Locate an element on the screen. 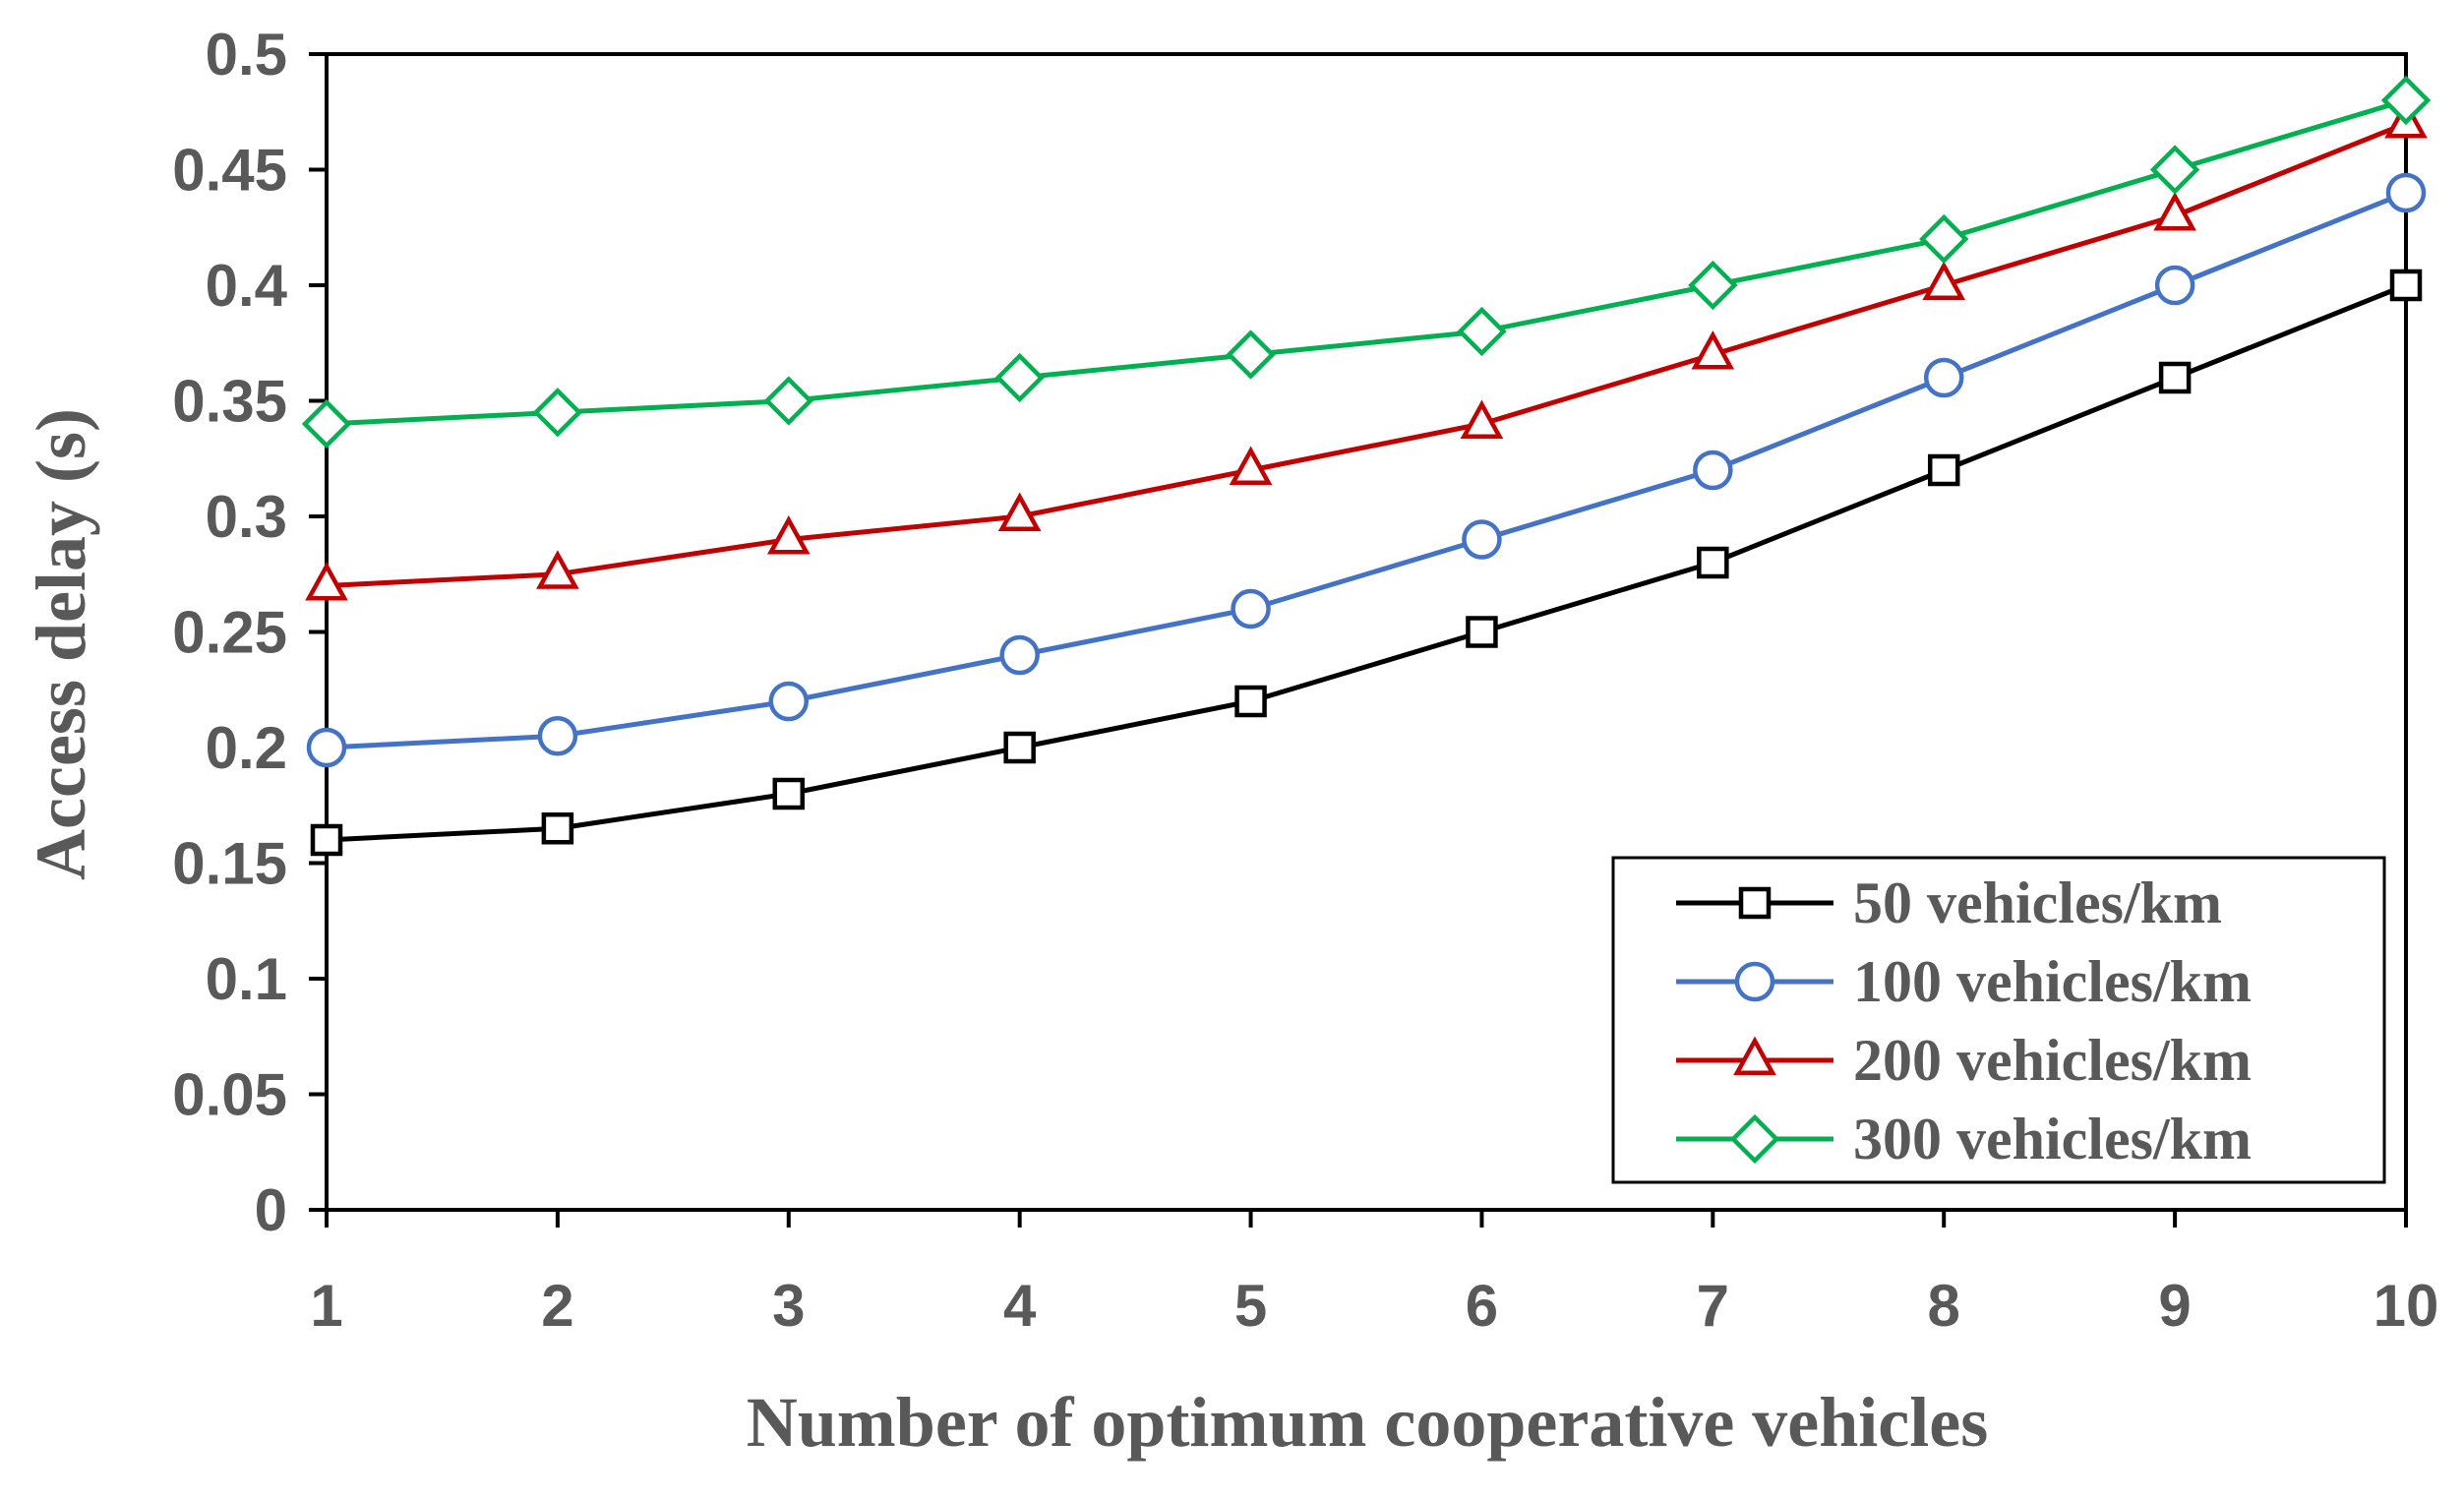 This screenshot has height=1499, width=2464. legend-entry-1: 50 vehicles/km is located at coordinates (1949, 902).